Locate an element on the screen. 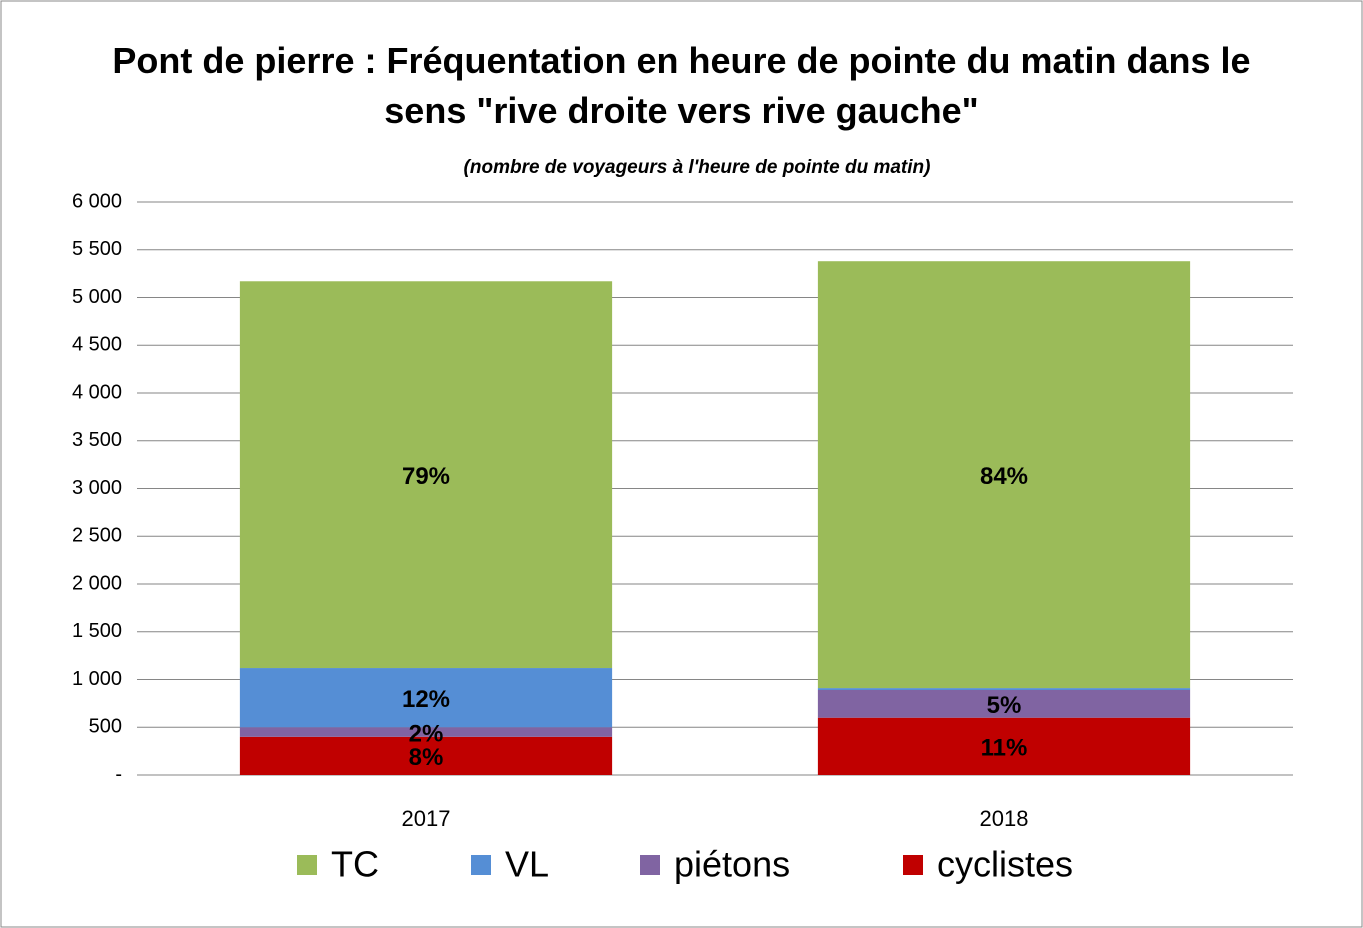 The height and width of the screenshot is (928, 1363). y-tick-label: - is located at coordinates (118, 774).